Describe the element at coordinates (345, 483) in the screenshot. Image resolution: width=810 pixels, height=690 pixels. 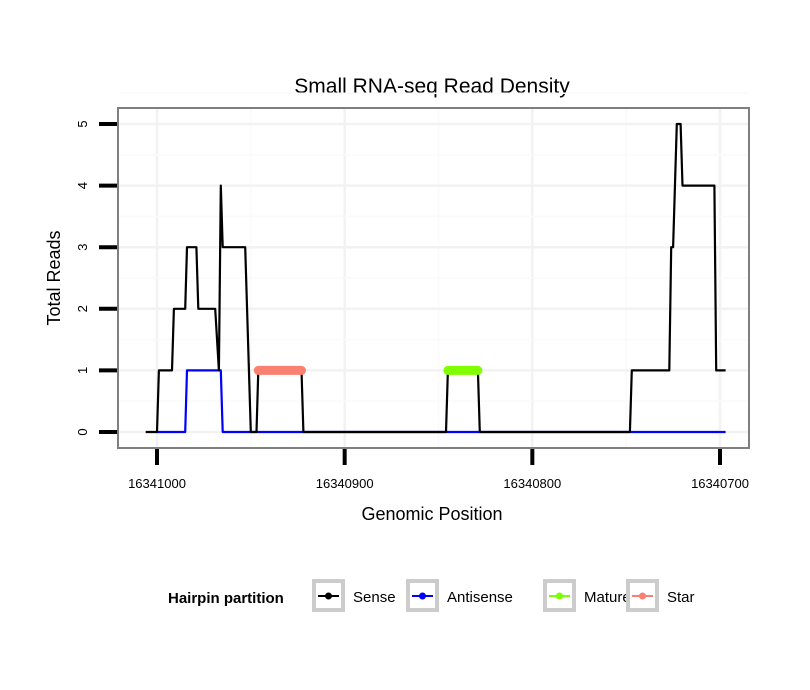
I see `x-tick-label: 16340900` at that location.